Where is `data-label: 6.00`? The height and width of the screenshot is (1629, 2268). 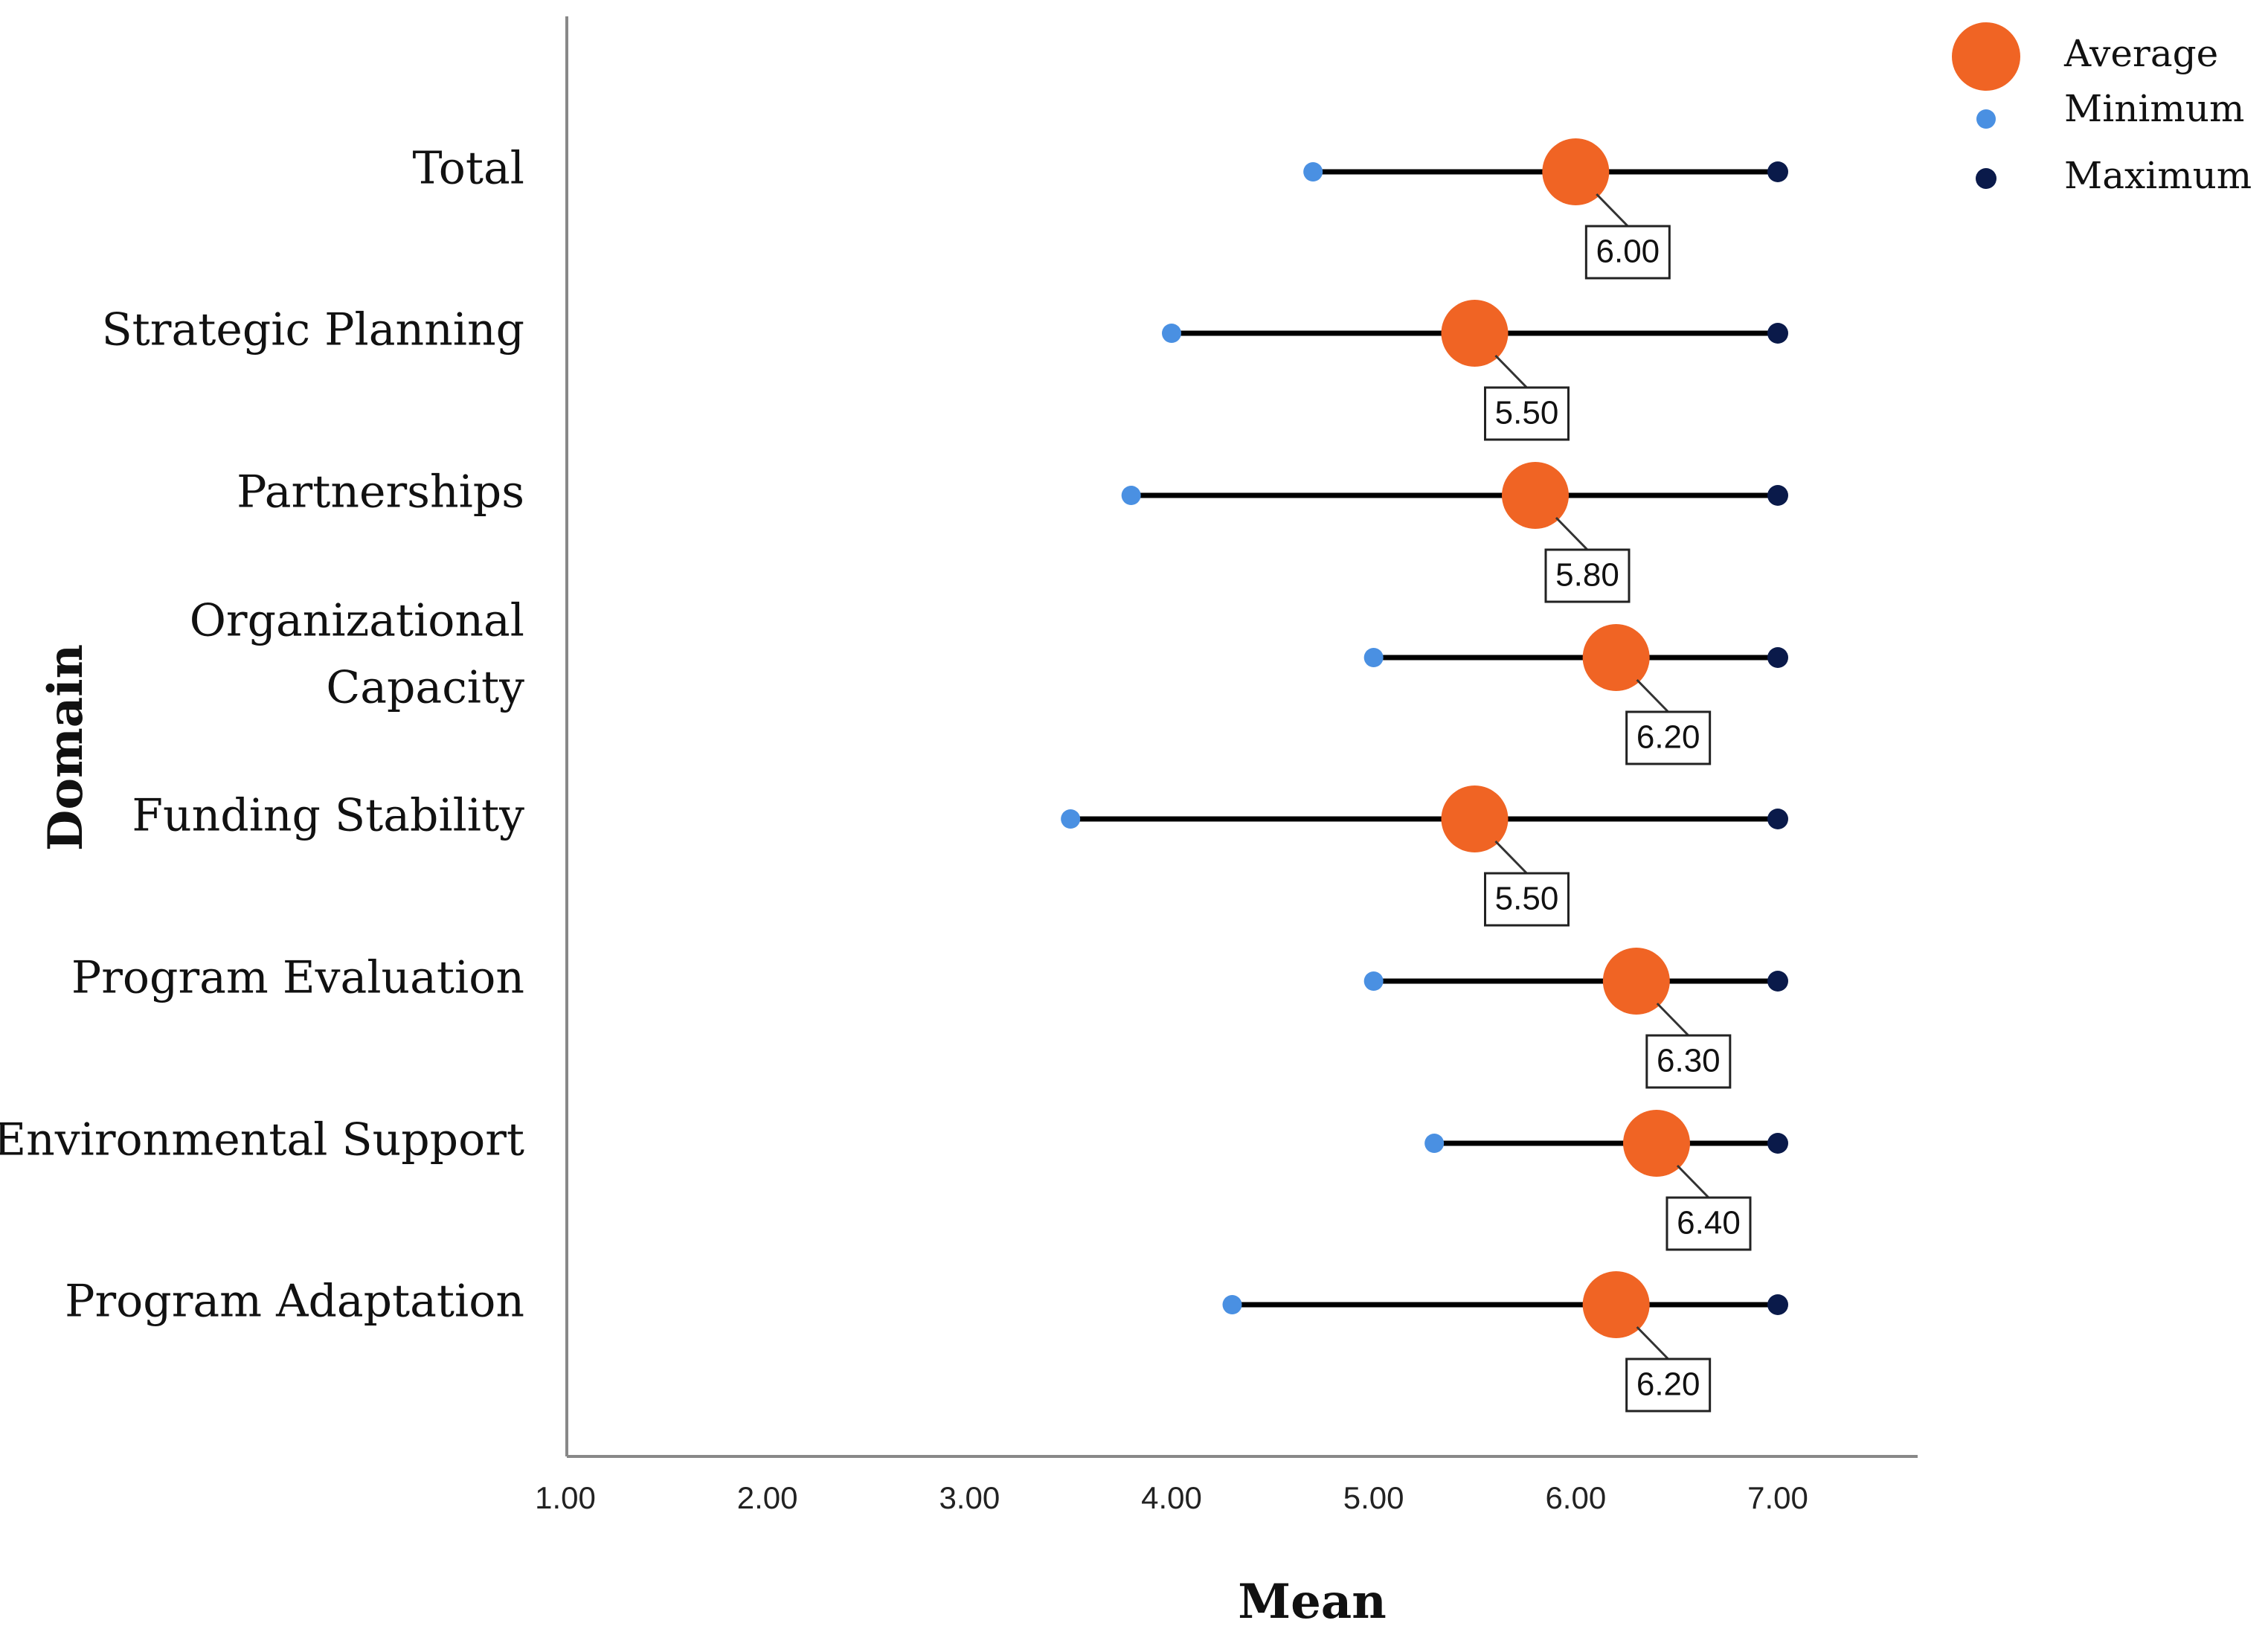 data-label: 6.00 is located at coordinates (1628, 252).